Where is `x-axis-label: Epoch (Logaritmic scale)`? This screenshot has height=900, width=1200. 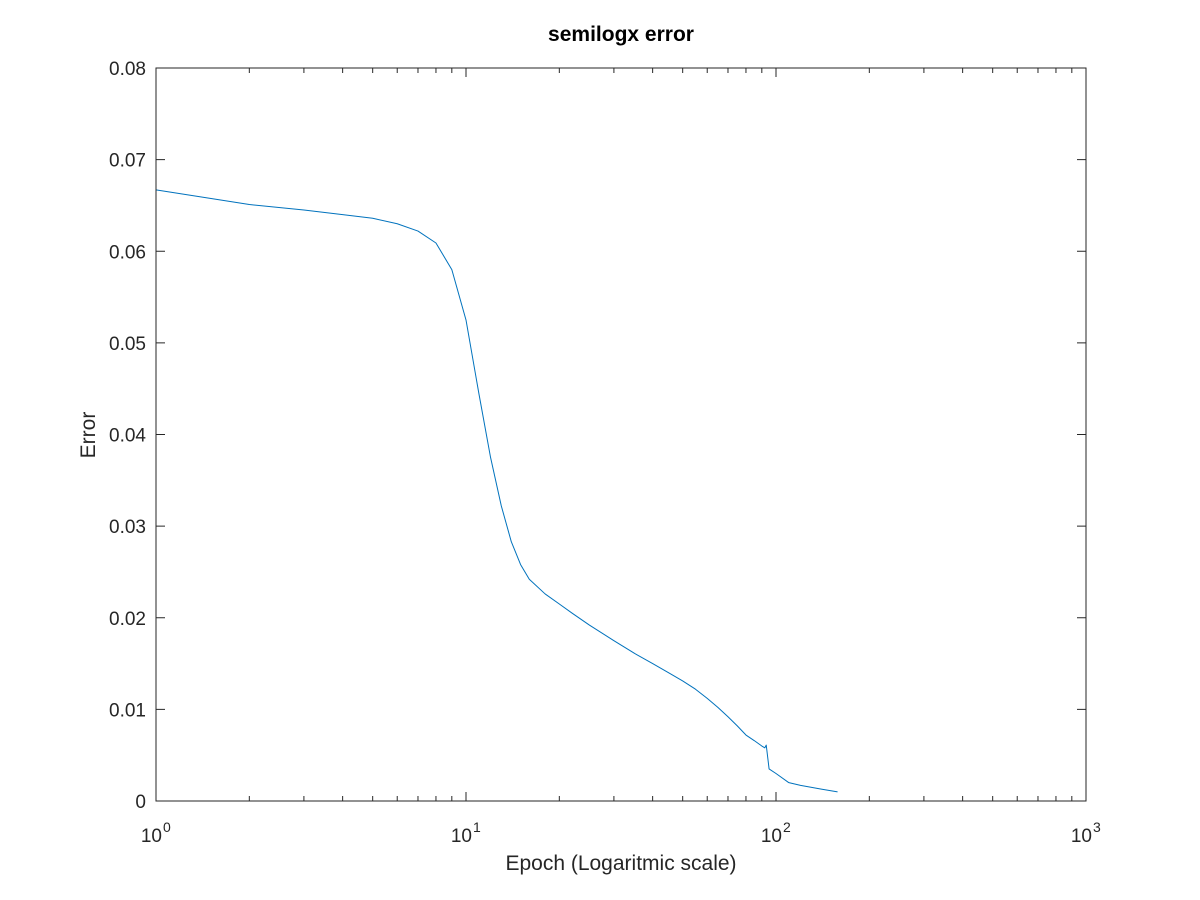
x-axis-label: Epoch (Logaritmic scale) is located at coordinates (620, 863).